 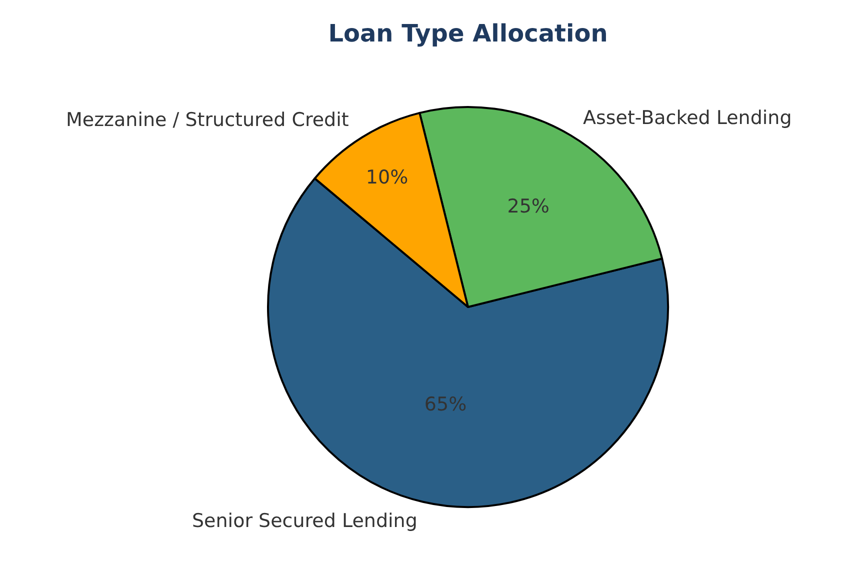 I want to click on slice-label: Senior Secured Lending, so click(x=305, y=521).